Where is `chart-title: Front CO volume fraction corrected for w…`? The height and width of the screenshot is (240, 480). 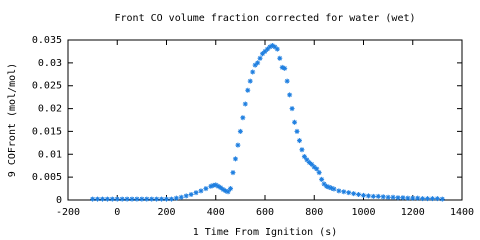
chart-title: Front CO volume fraction corrected for w… is located at coordinates (264, 18).